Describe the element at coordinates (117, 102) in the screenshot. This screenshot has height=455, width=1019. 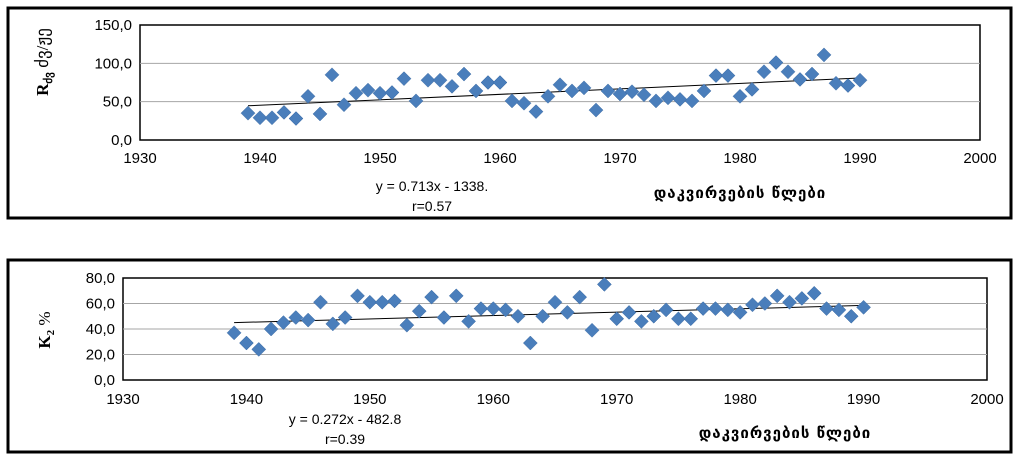
I see `y-tick-label: 50,0` at that location.